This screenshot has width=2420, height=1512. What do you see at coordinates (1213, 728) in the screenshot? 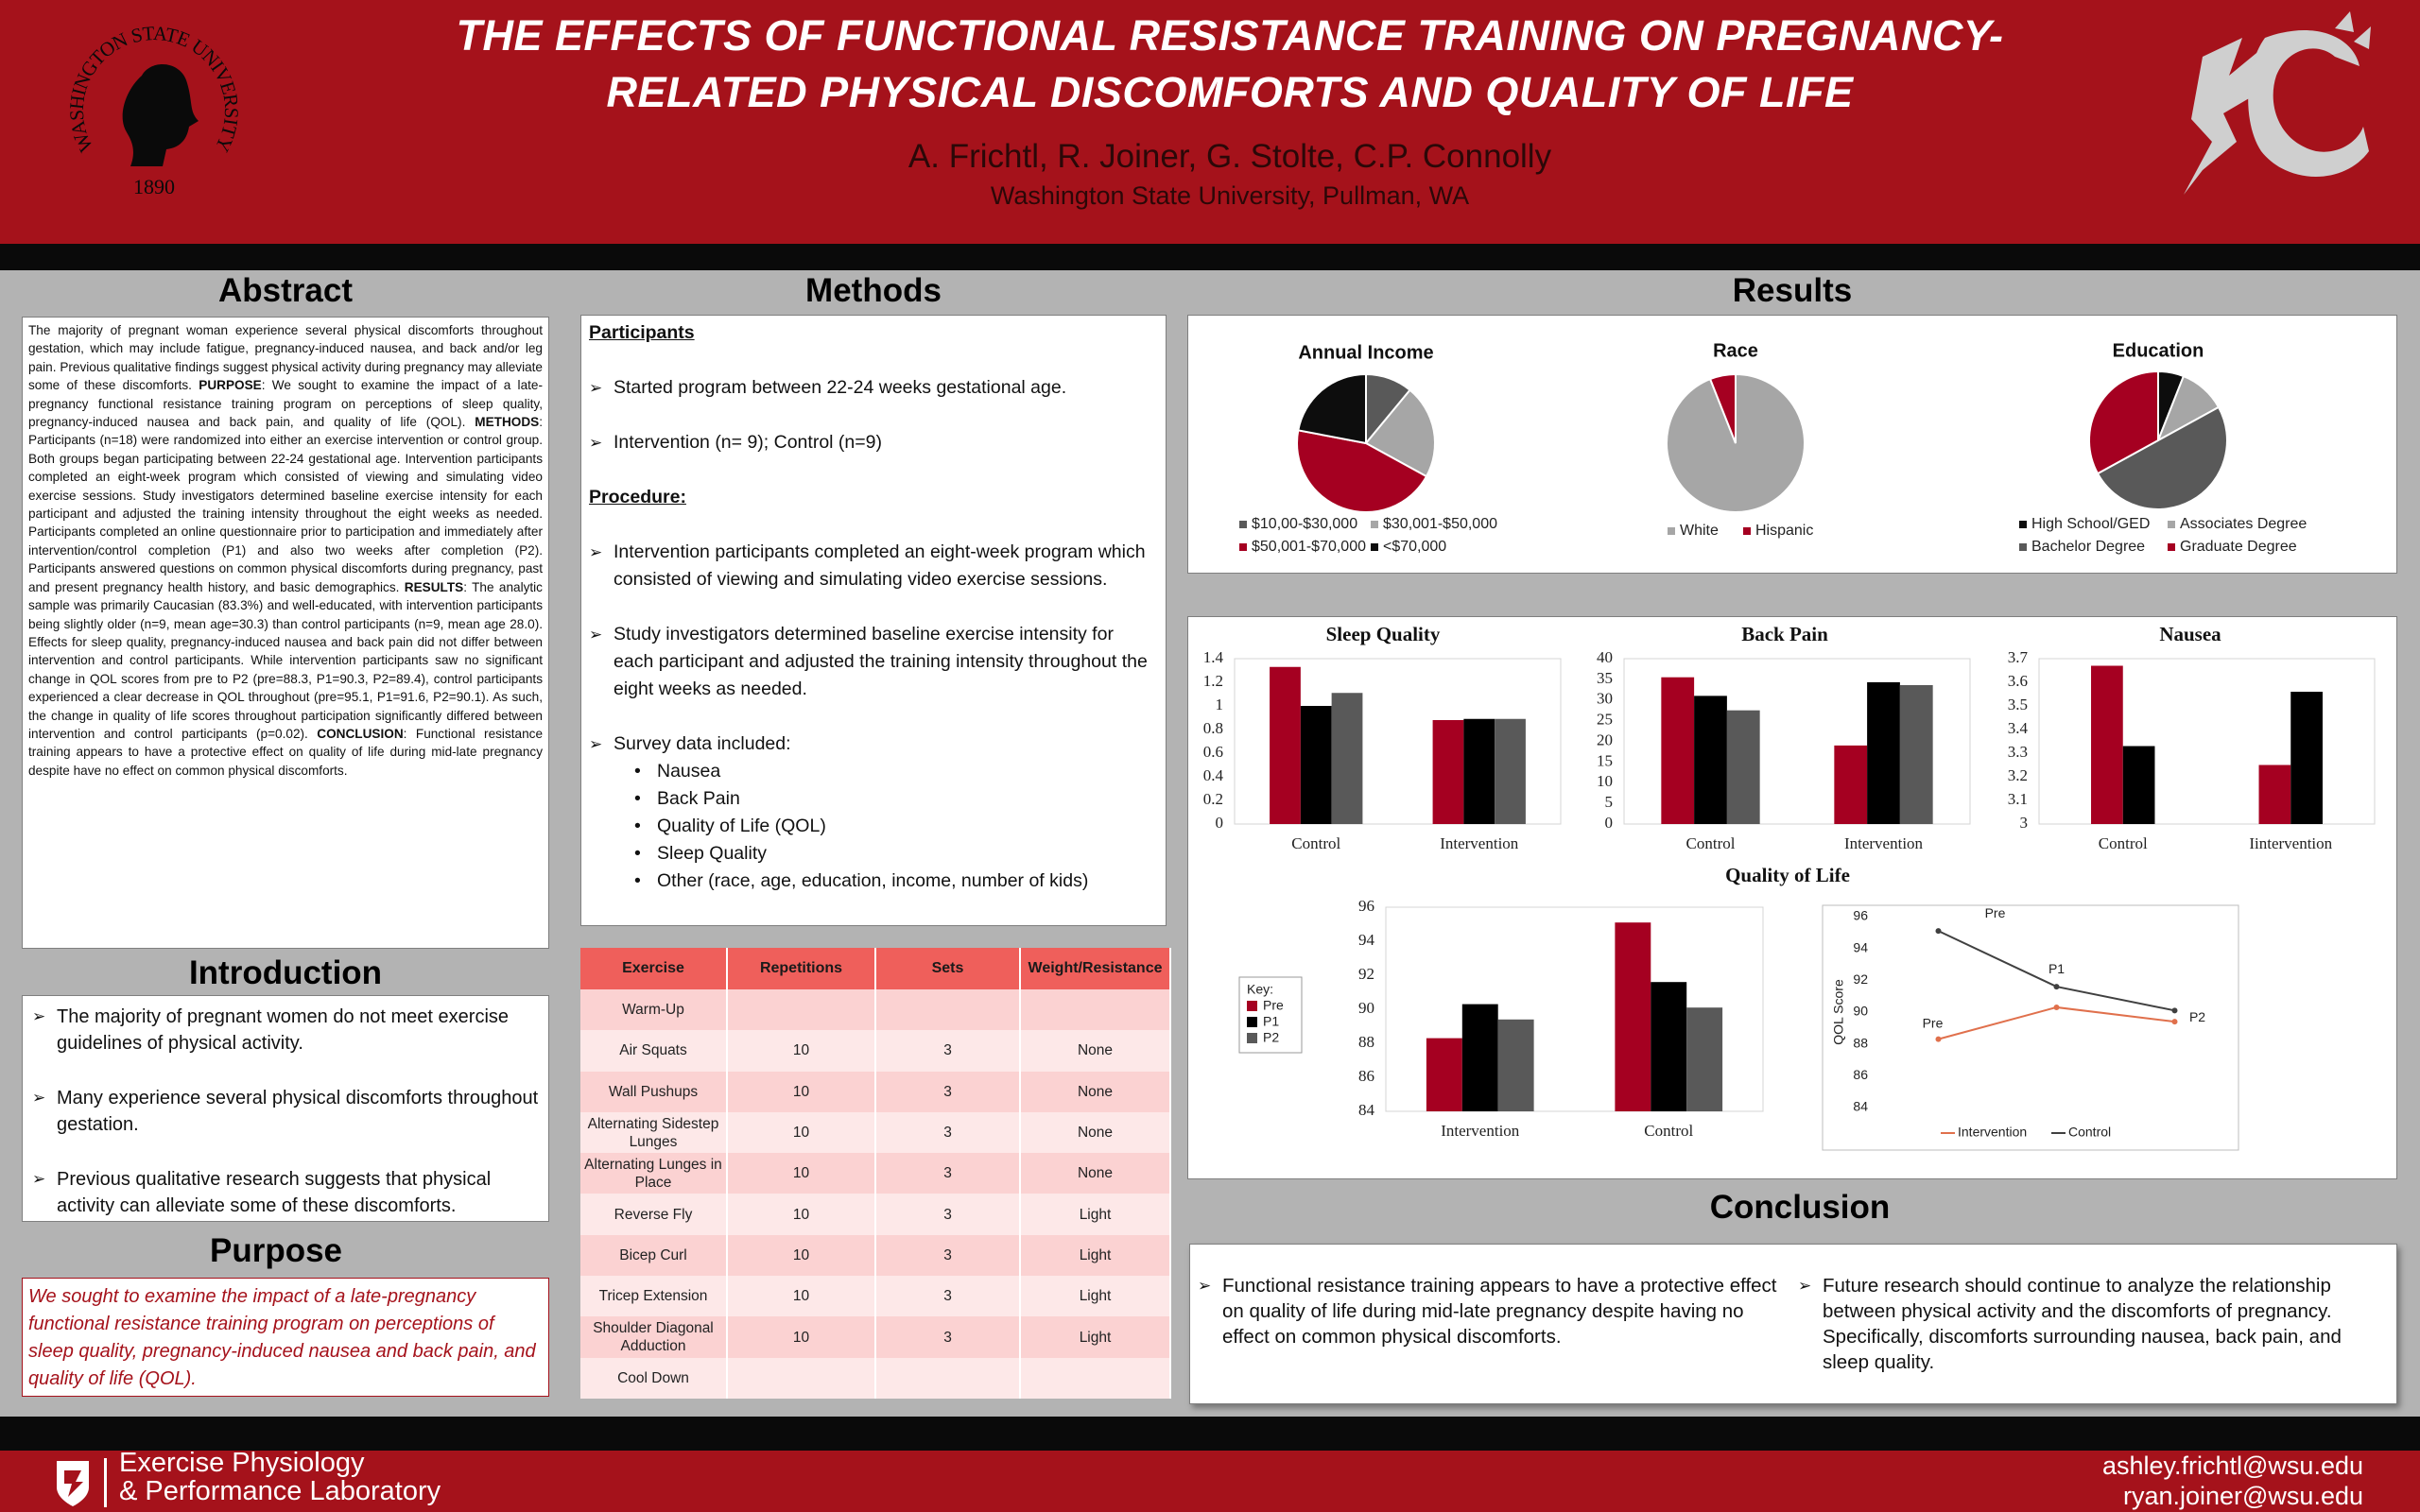
I see `y-tick-label: 0.8` at bounding box center [1213, 728].